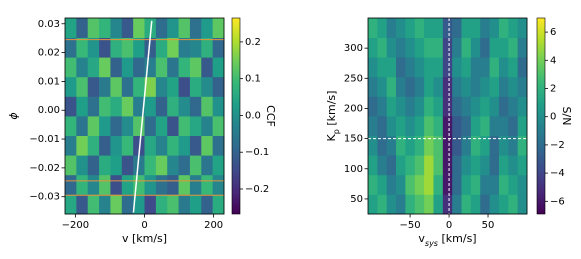 This screenshot has height=259, width=581. I want to click on colorbar-tick-label: −0.1, so click(257, 152).